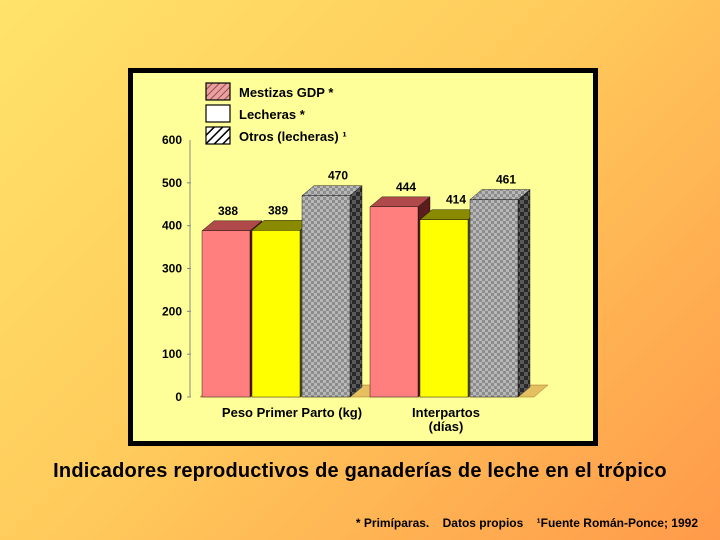 The height and width of the screenshot is (540, 720). Describe the element at coordinates (172, 269) in the screenshot. I see `y-tick-label: 300` at that location.